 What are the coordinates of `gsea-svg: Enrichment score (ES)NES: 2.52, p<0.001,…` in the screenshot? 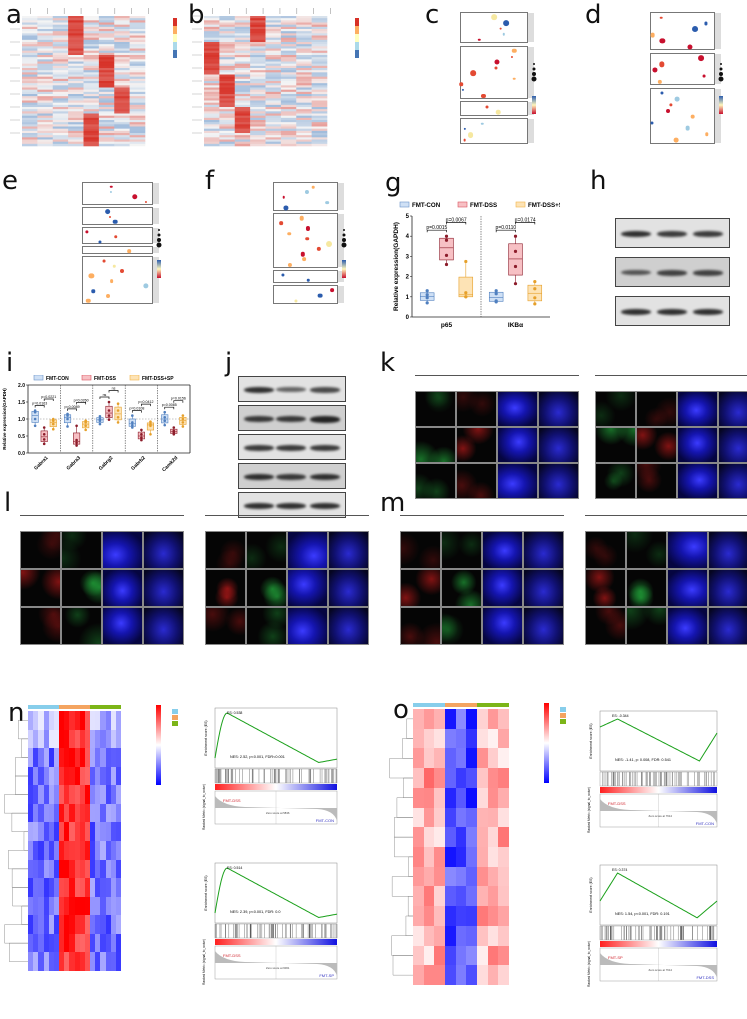 It's located at (270, 768).